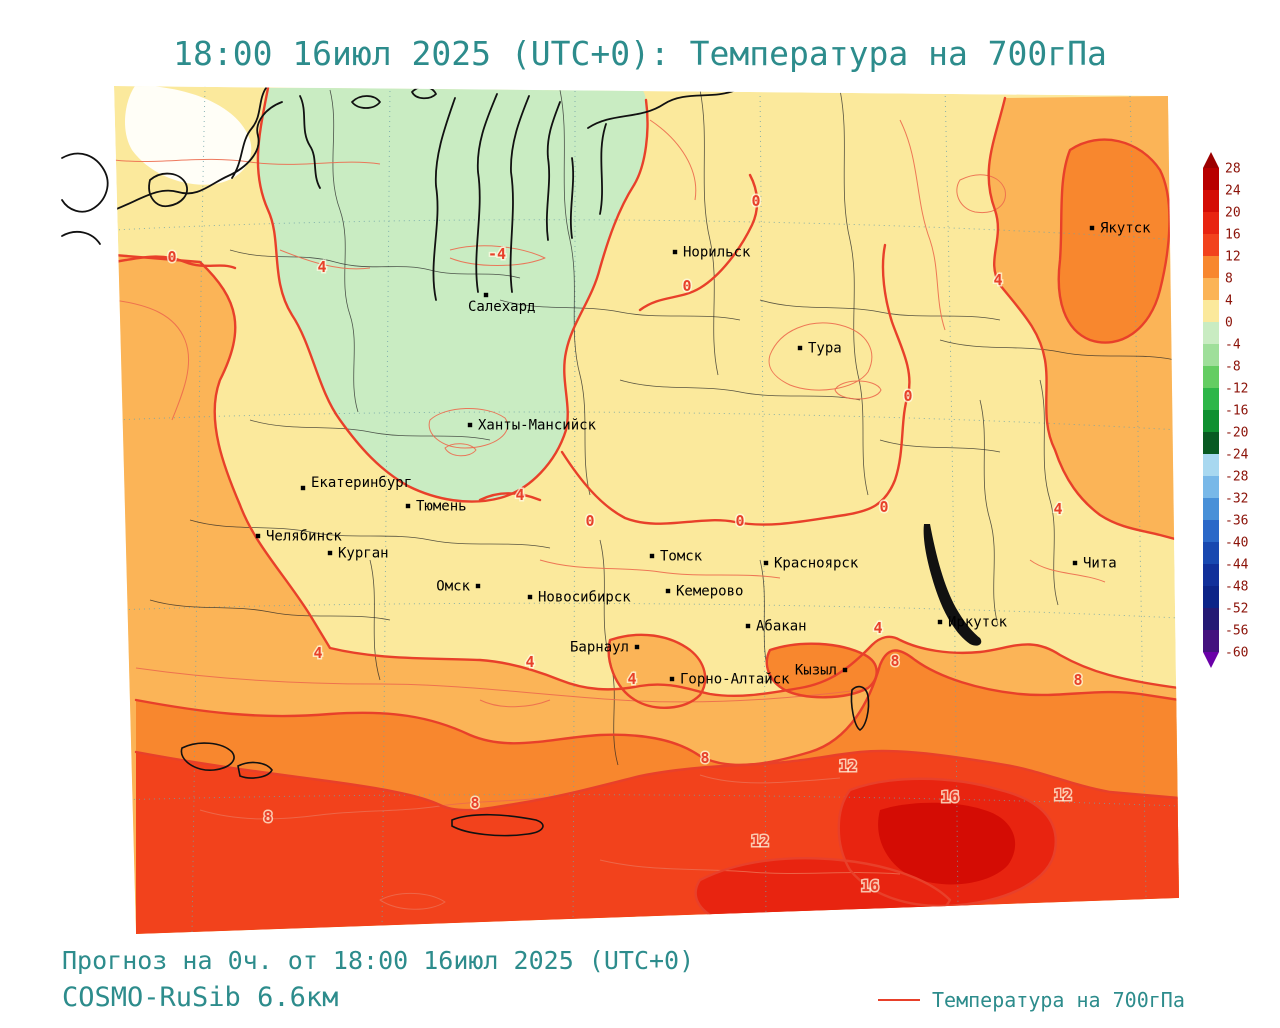  Describe the element at coordinates (1211, 160) in the screenshot. I see `colorbar-arrow-top` at that location.